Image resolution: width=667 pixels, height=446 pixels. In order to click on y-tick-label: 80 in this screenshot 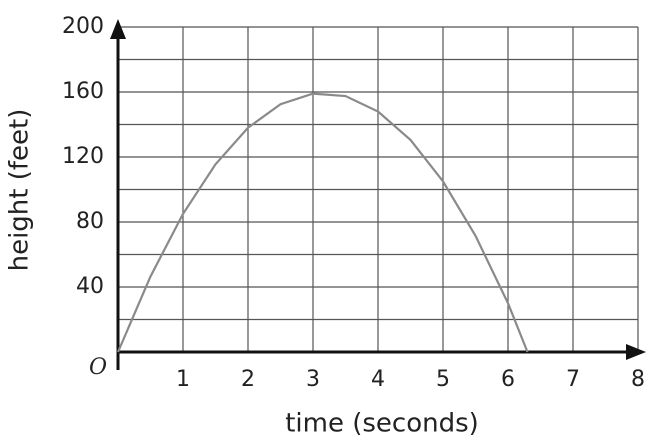, I will do `click(90, 221)`.